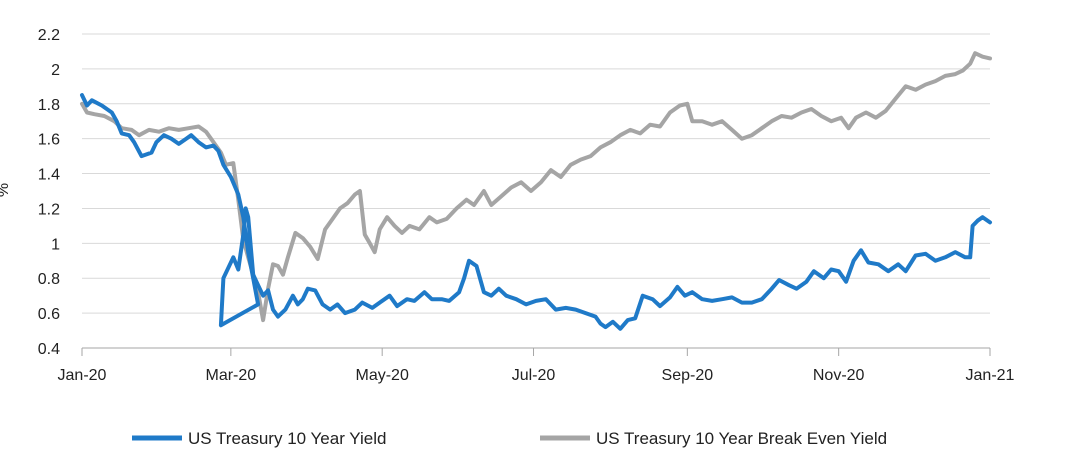 The width and height of the screenshot is (1066, 474). I want to click on x-tick-label: May-20, so click(382, 375).